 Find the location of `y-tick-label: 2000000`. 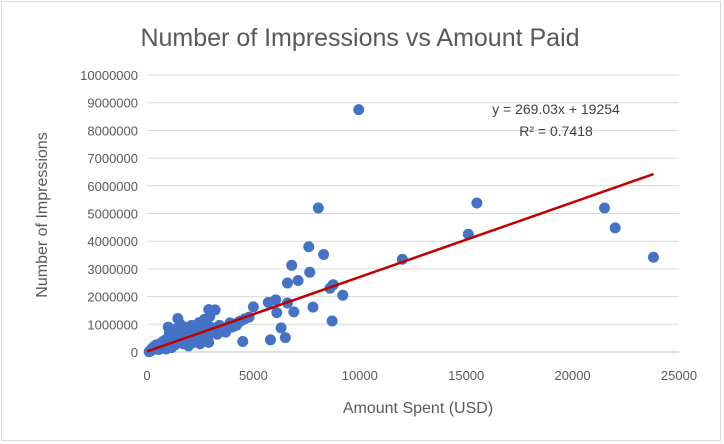

y-tick-label: 2000000 is located at coordinates (112, 297).